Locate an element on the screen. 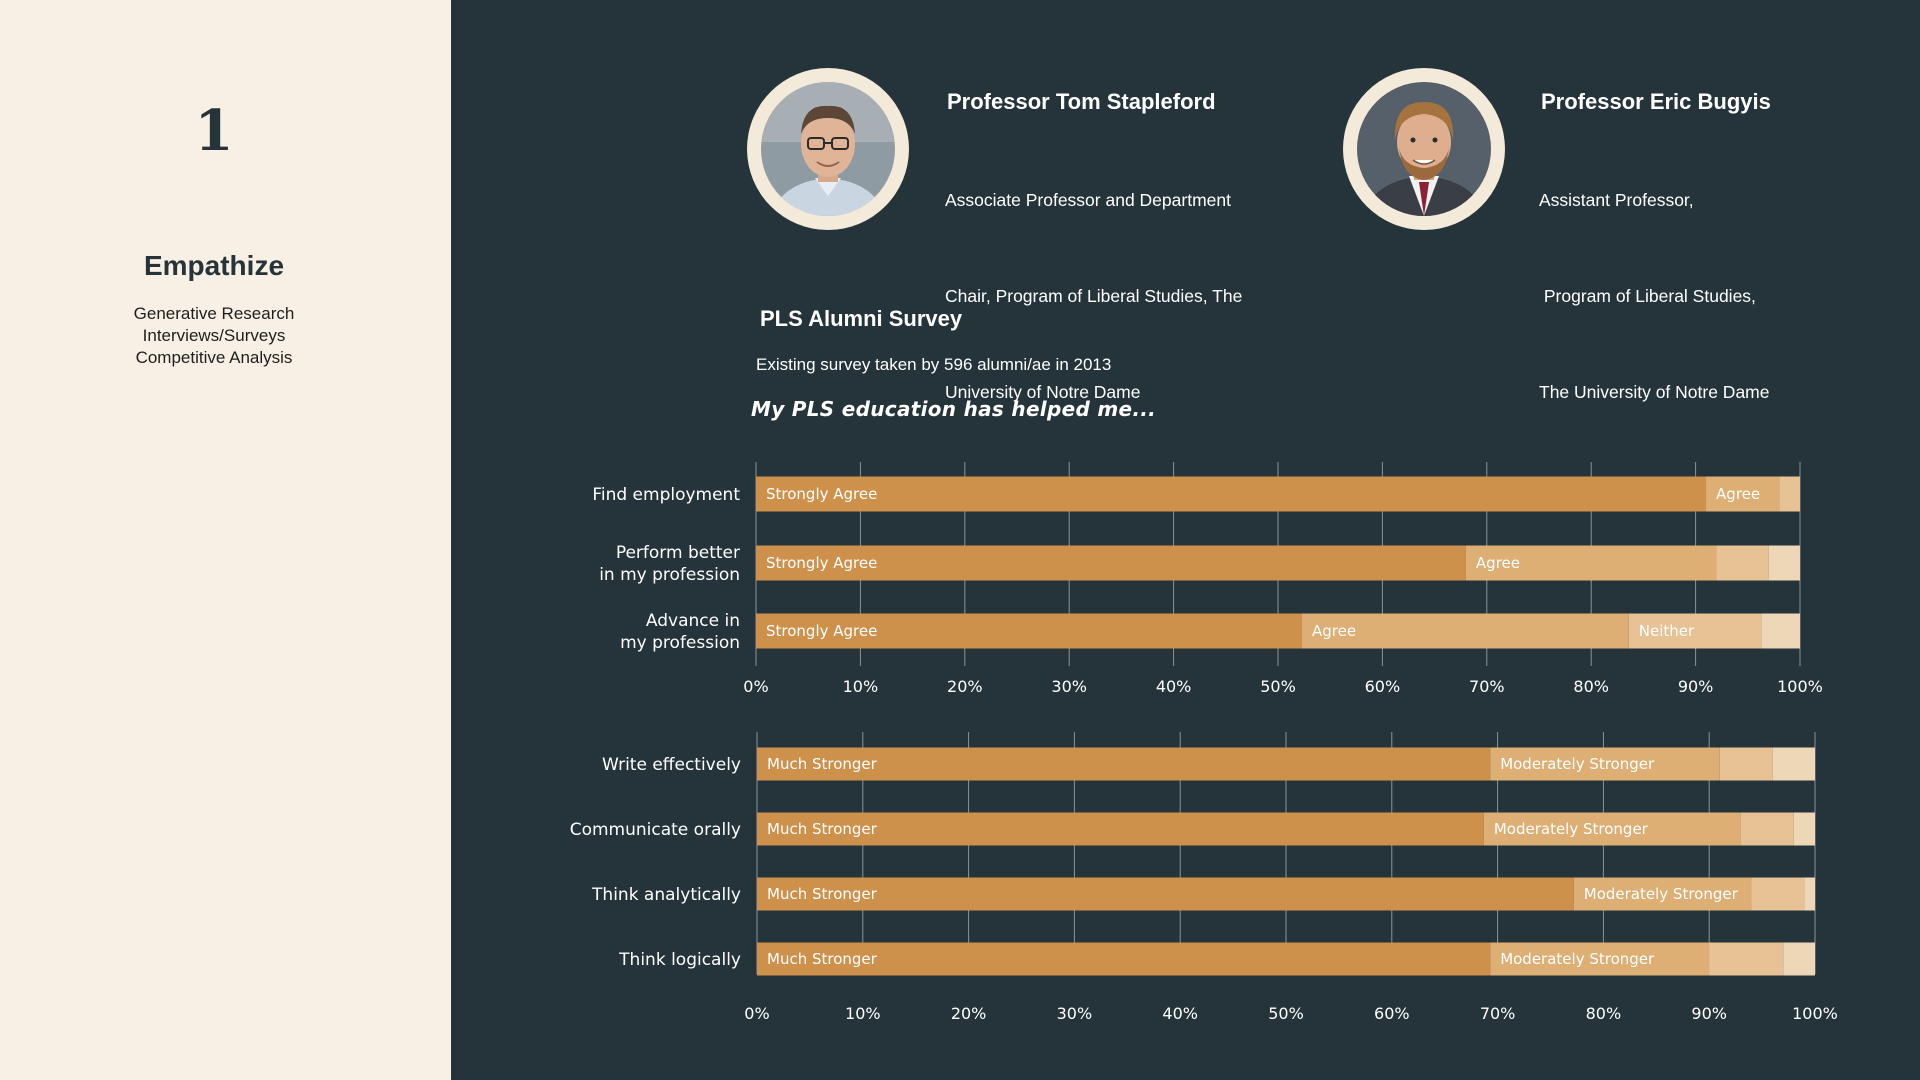 The height and width of the screenshot is (1080, 1920). category-label: Perform better is located at coordinates (678, 553).